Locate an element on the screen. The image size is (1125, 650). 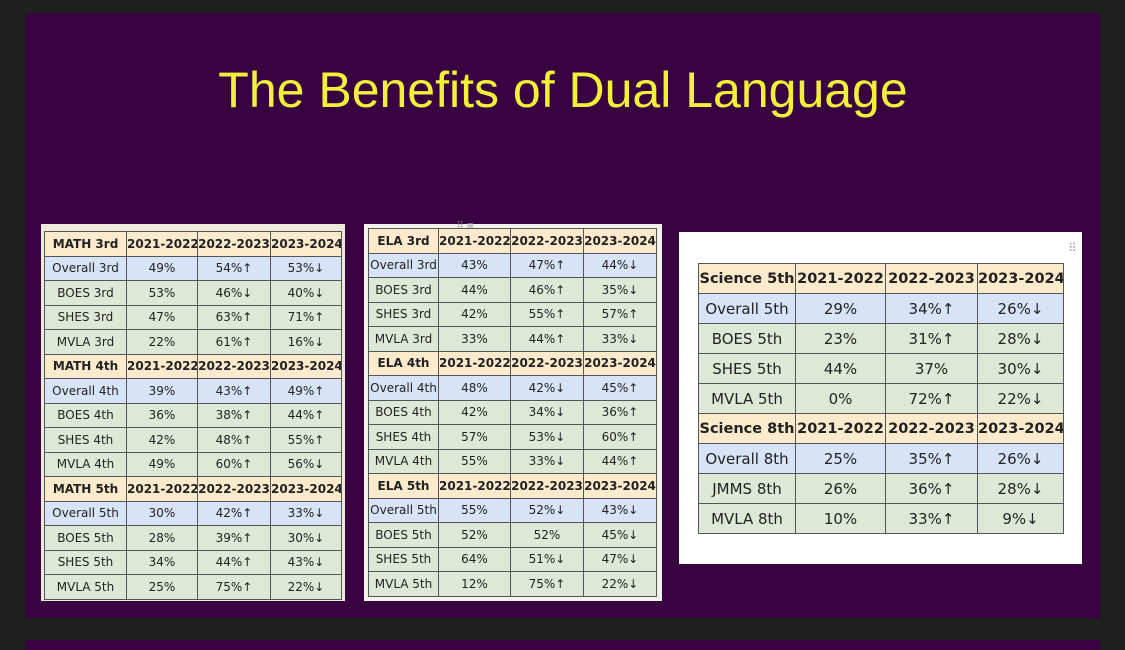
value-cell: 35%↓ is located at coordinates (620, 290).